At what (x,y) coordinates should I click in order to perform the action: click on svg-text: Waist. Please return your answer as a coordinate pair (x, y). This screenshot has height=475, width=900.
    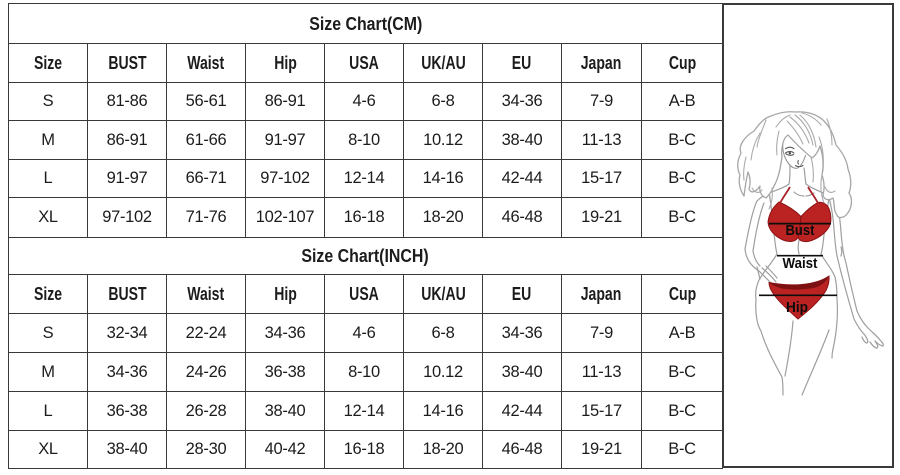
    Looking at the image, I should click on (800, 264).